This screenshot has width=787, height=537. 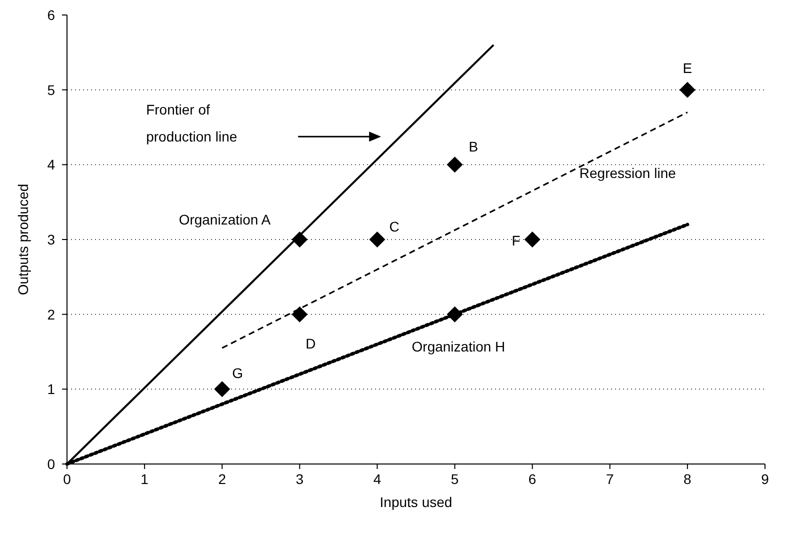 I want to click on annotation: Organization H, so click(x=459, y=346).